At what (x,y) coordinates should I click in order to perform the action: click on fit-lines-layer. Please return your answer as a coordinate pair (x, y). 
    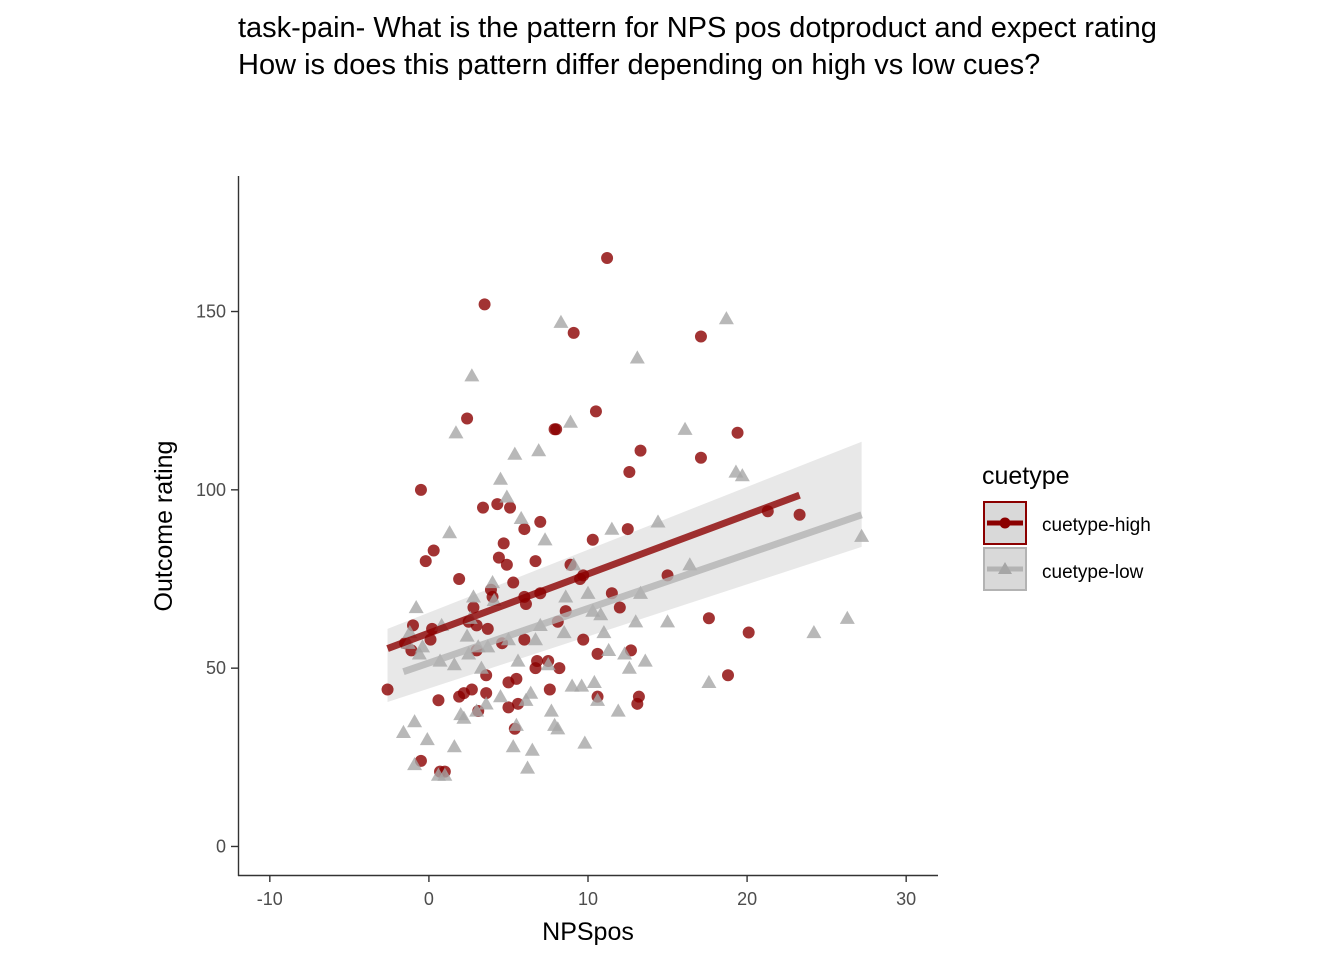
    Looking at the image, I should click on (624, 583).